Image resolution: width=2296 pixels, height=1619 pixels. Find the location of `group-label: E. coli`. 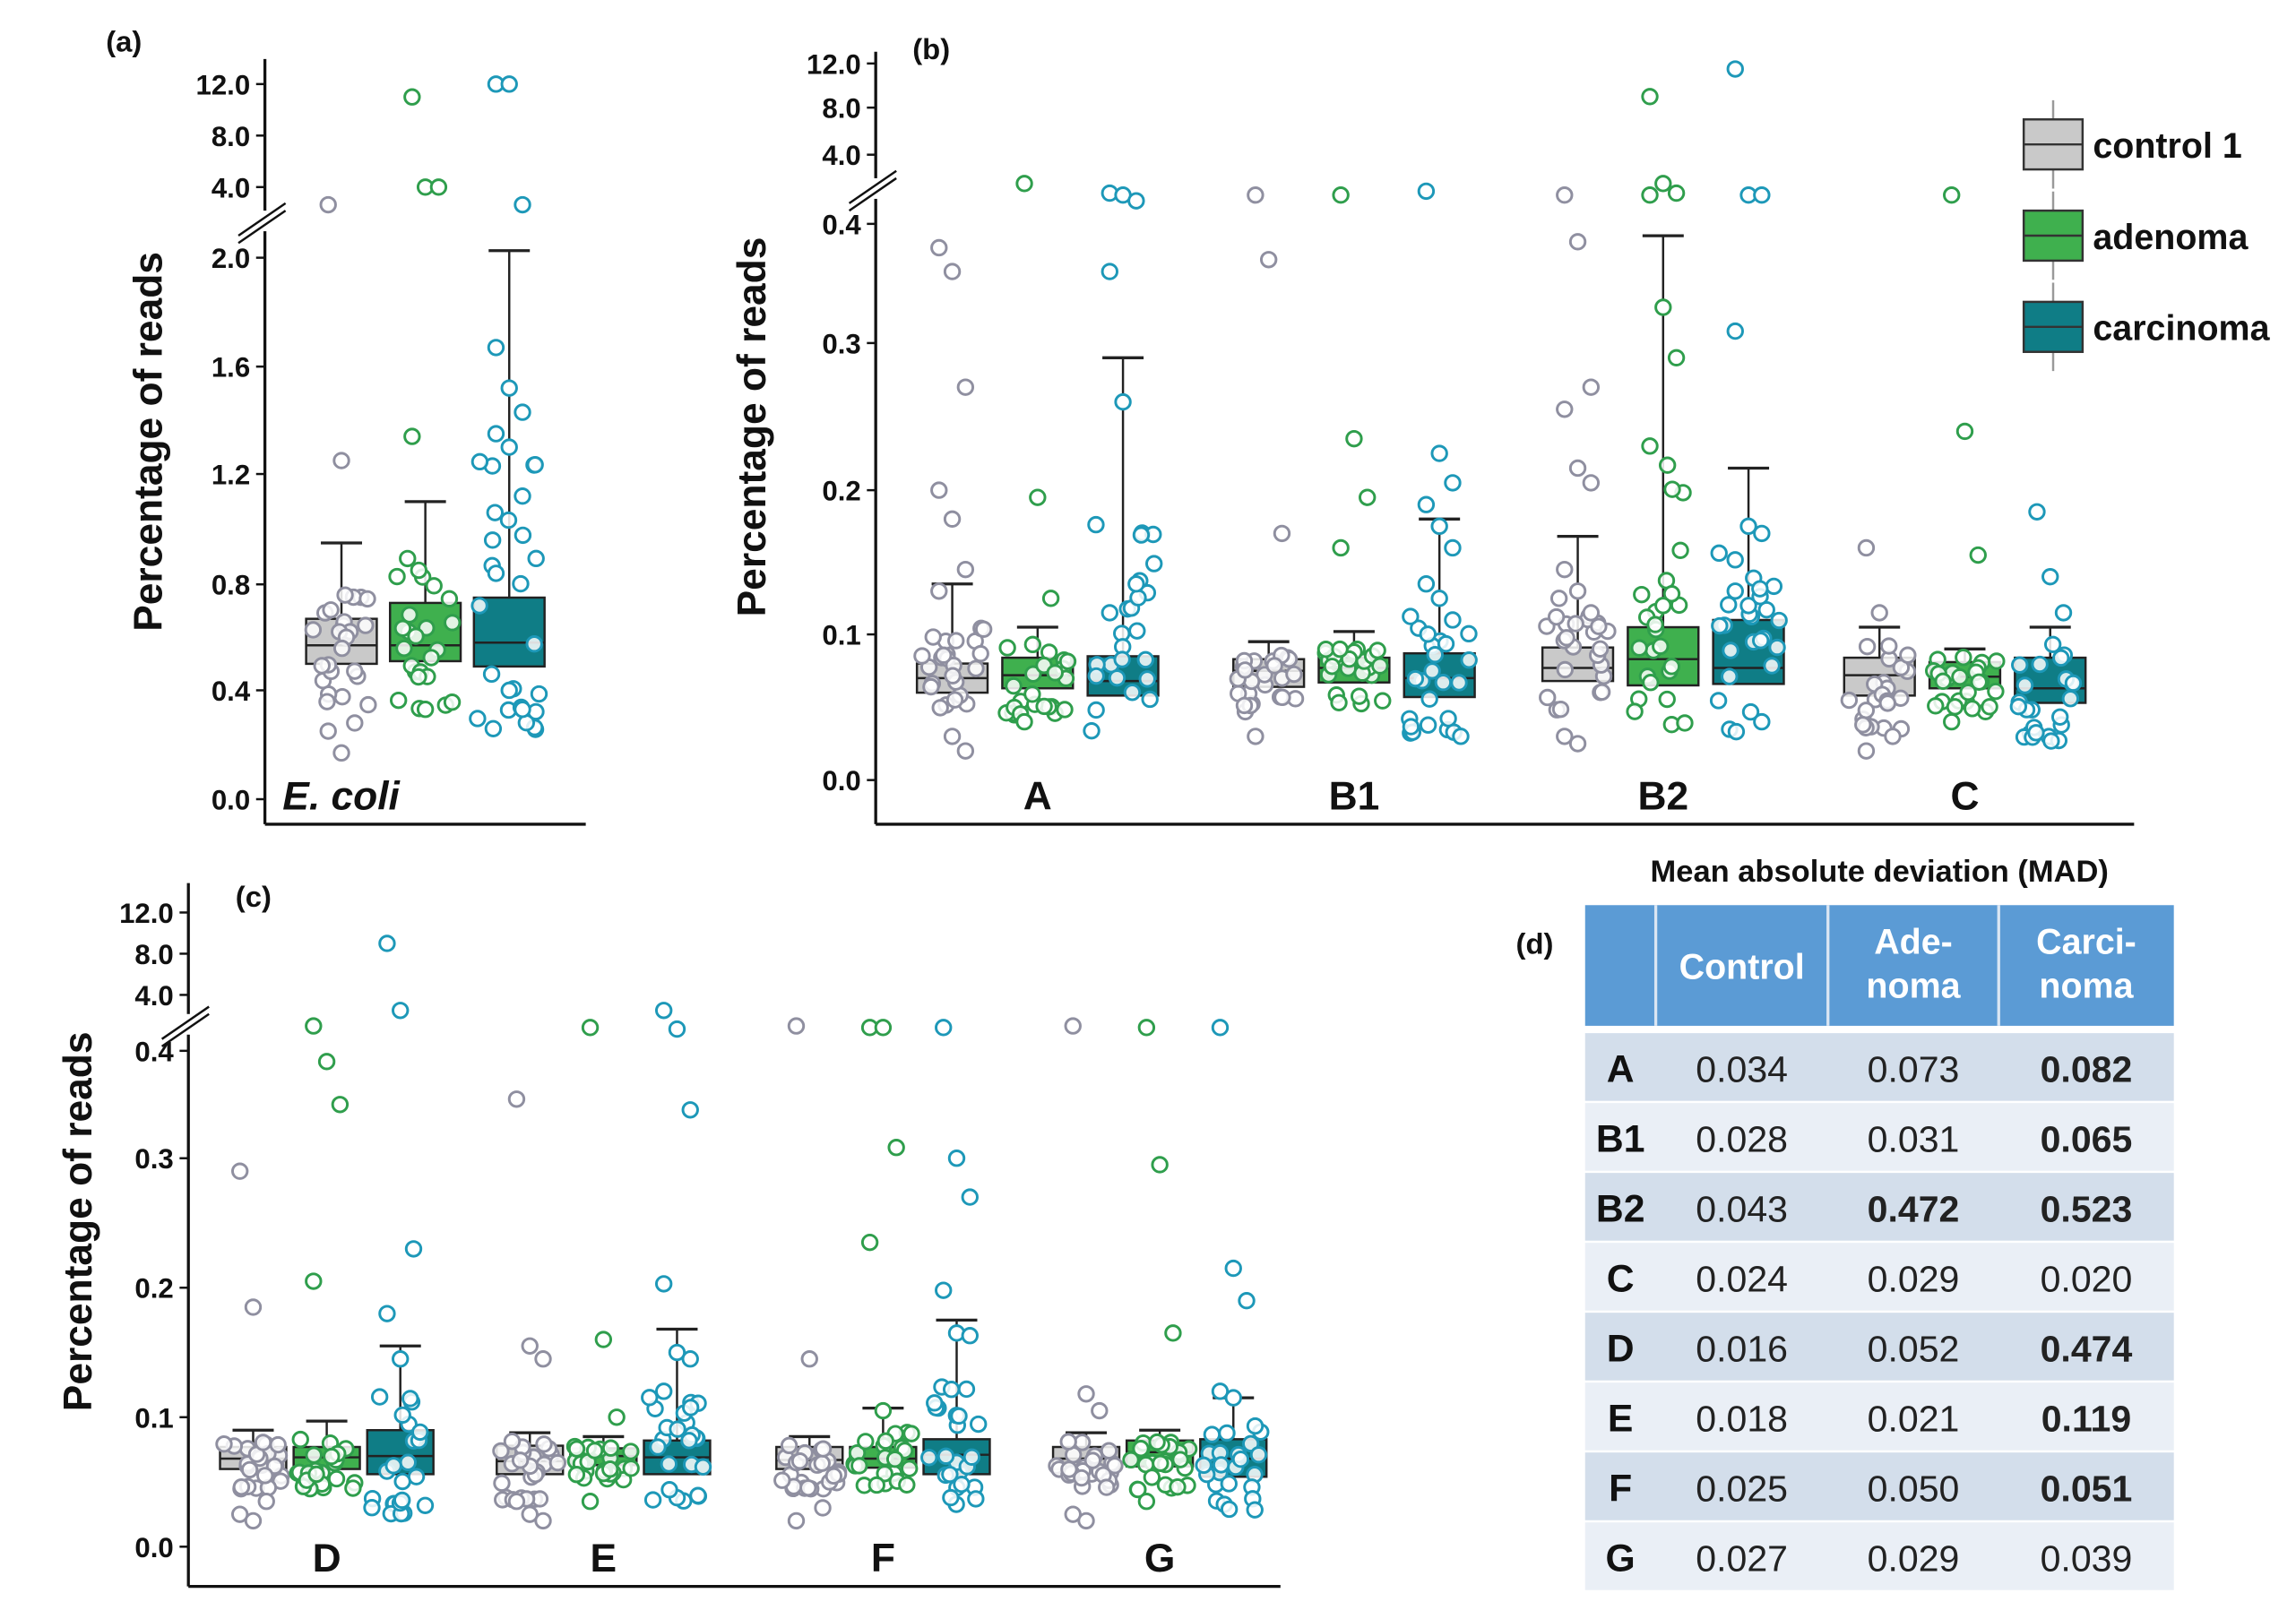

group-label: E. coli is located at coordinates (342, 797).